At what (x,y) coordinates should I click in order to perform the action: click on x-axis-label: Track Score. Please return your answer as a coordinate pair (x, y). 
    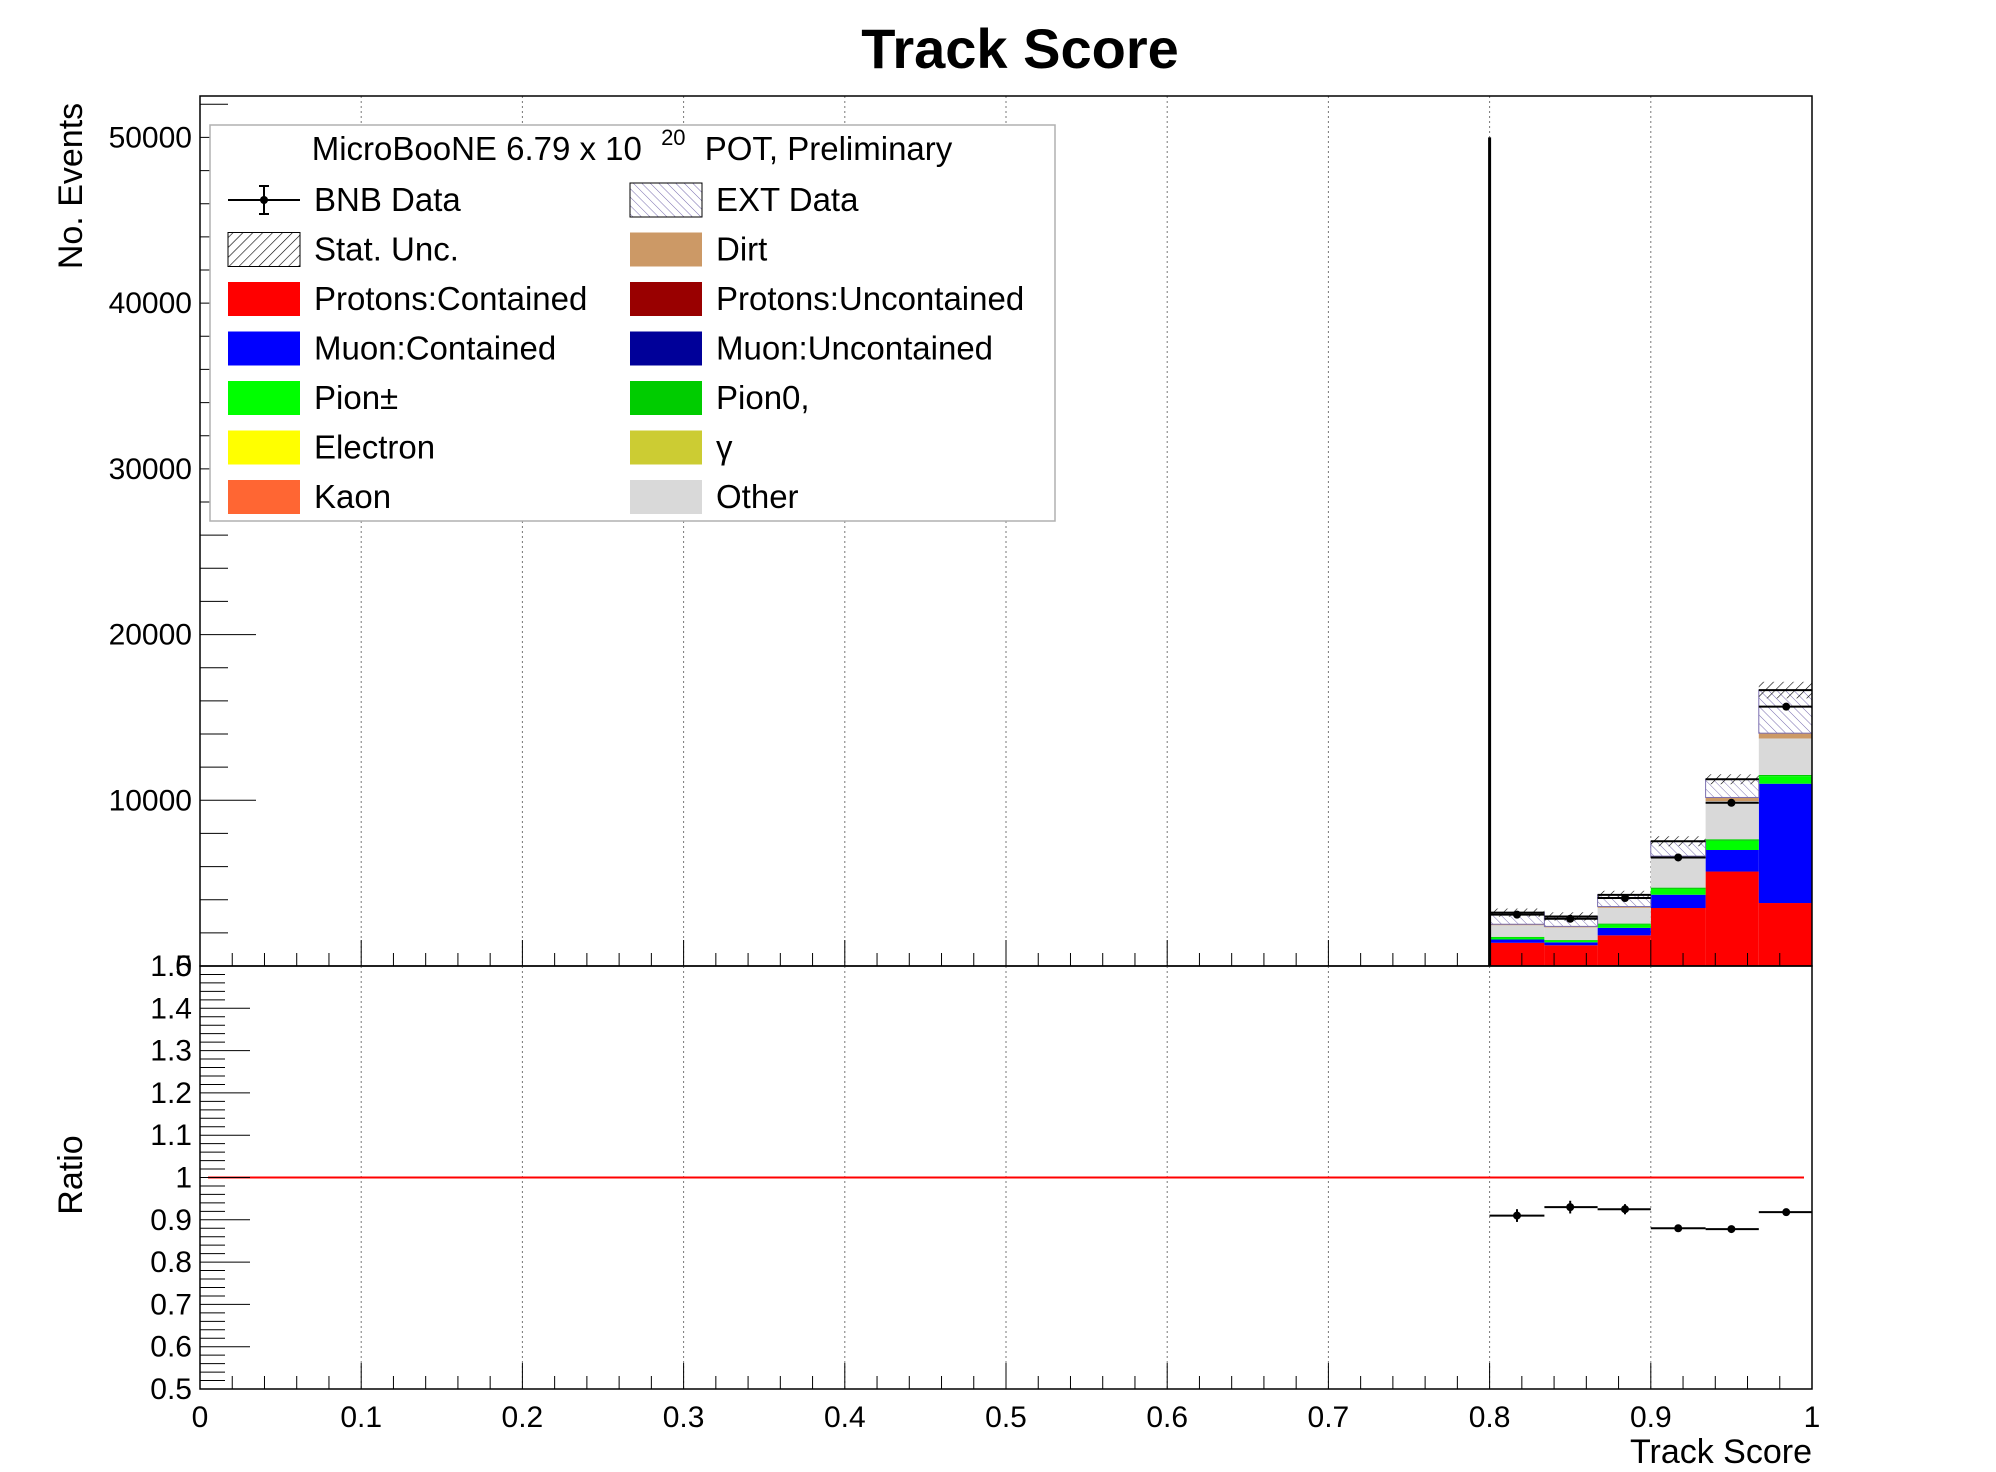
    Looking at the image, I should click on (1721, 1452).